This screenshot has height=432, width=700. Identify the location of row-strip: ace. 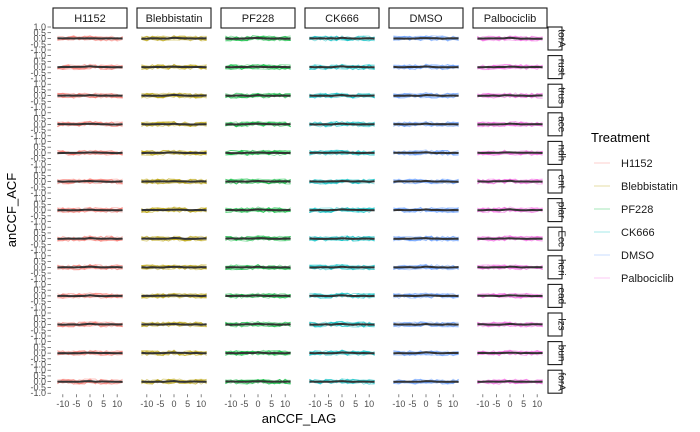
(557, 124).